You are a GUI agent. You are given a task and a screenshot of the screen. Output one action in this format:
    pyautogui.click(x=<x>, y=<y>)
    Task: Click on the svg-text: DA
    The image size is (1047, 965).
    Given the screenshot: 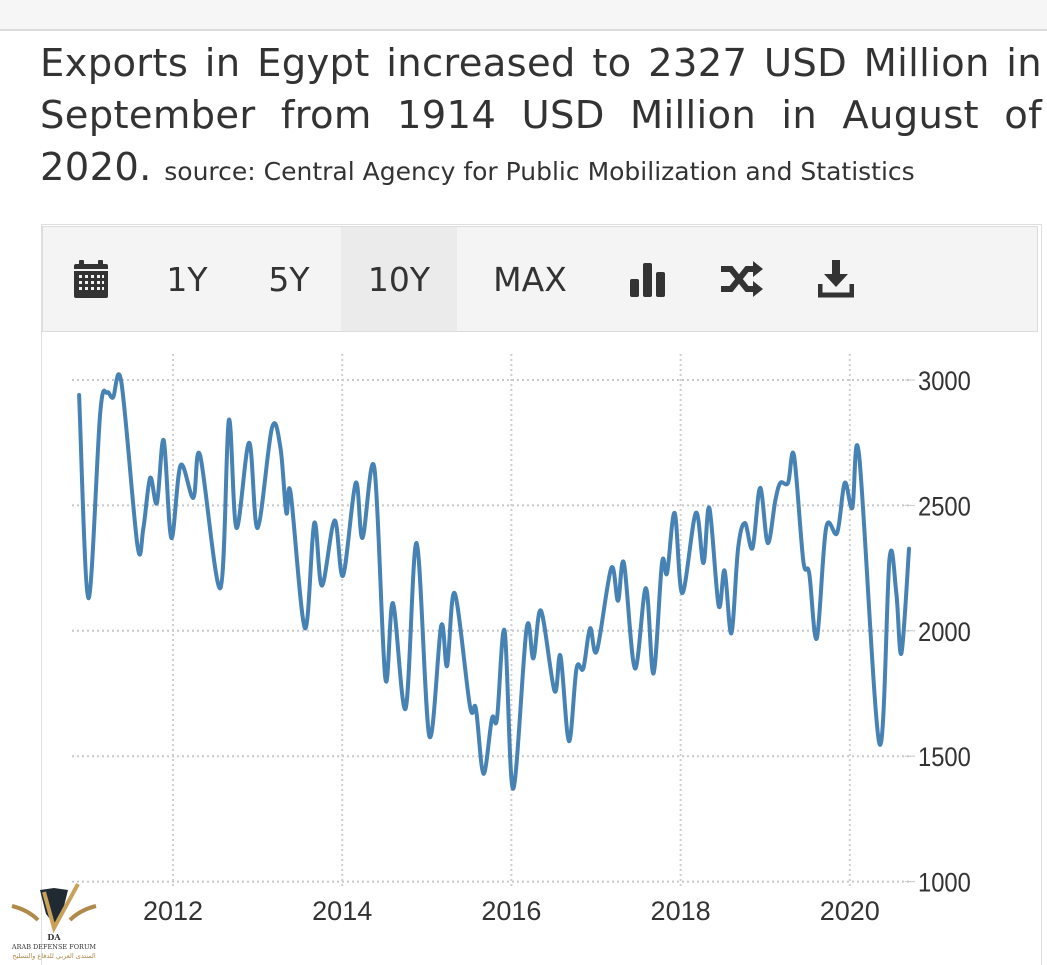 What is the action you would take?
    pyautogui.click(x=54, y=937)
    